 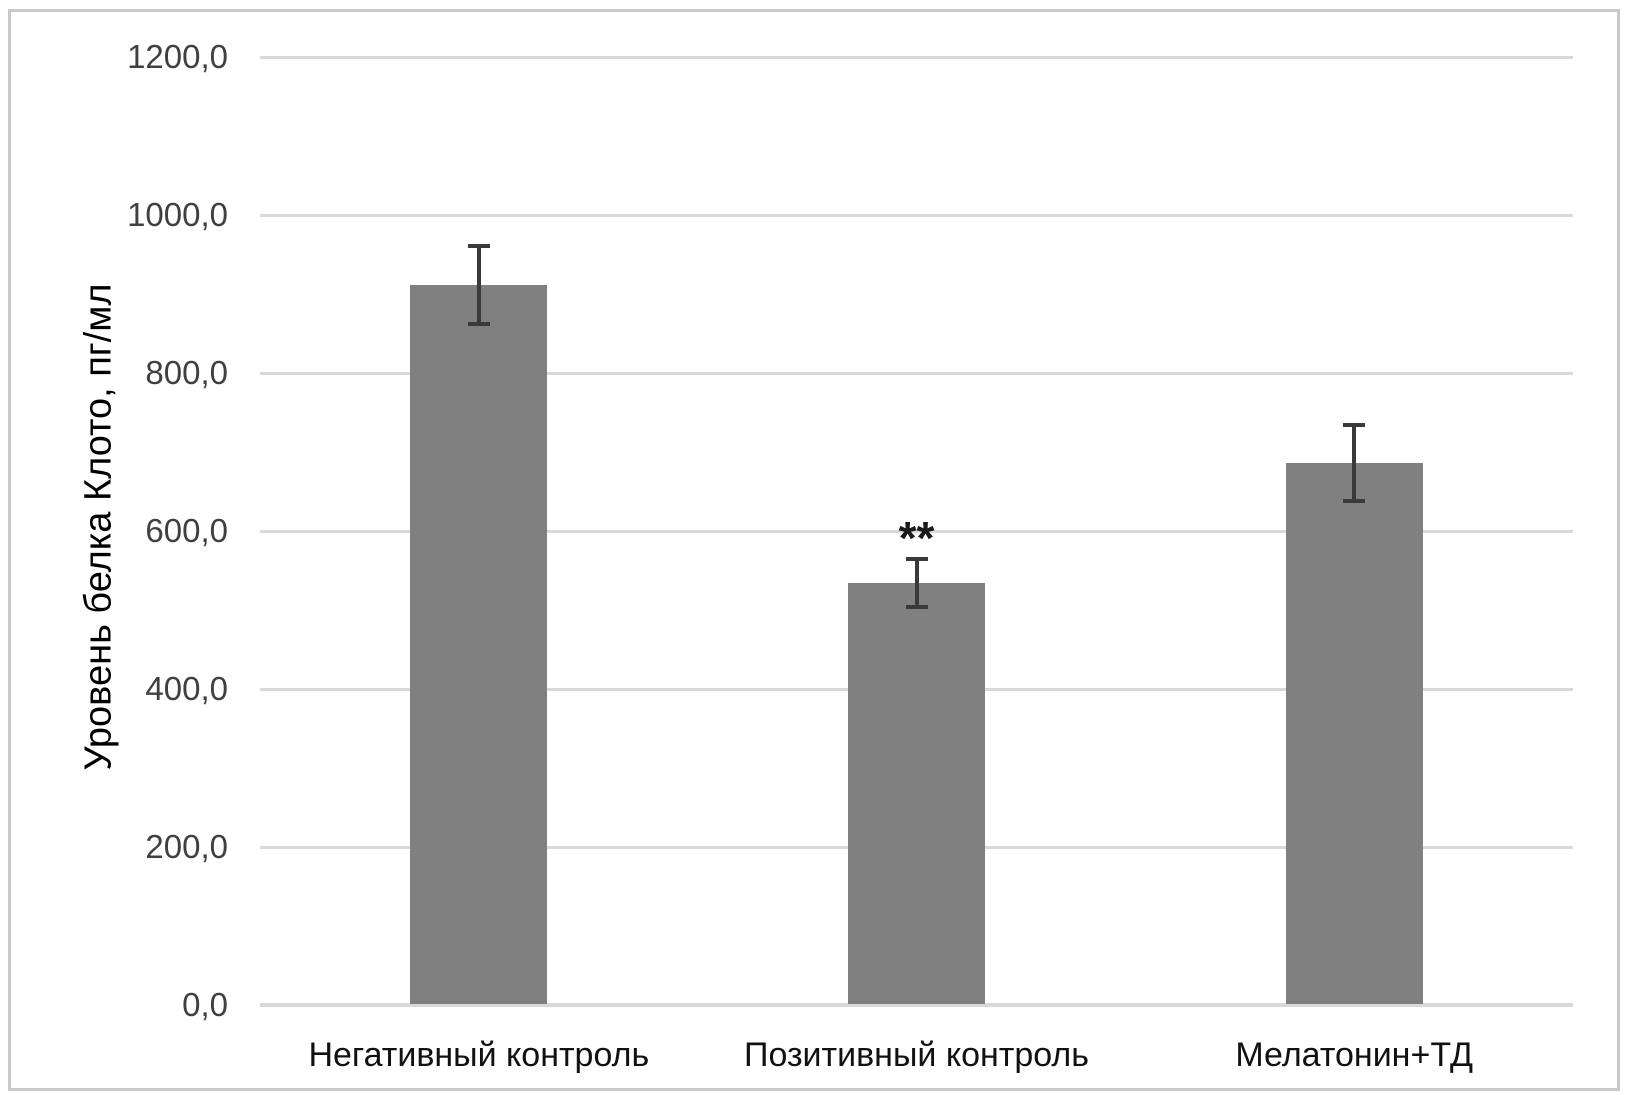 I want to click on y-tick-label-1000: 1000,0, so click(x=177, y=214).